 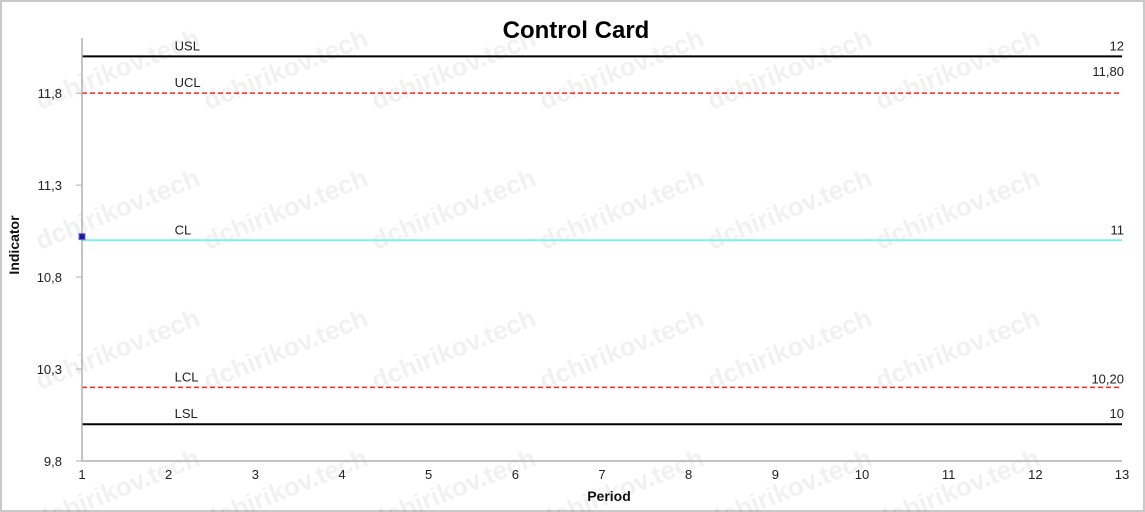 What do you see at coordinates (187, 45) in the screenshot?
I see `usl-name-label: USL` at bounding box center [187, 45].